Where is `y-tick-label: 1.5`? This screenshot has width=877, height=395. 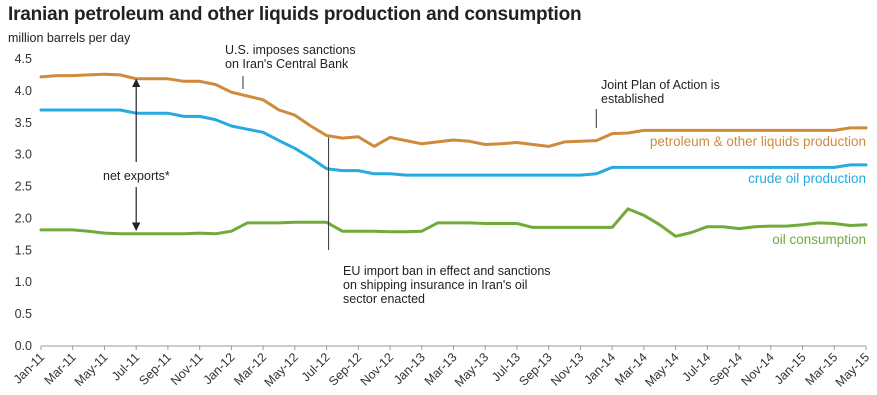
y-tick-label: 1.5 is located at coordinates (23, 250).